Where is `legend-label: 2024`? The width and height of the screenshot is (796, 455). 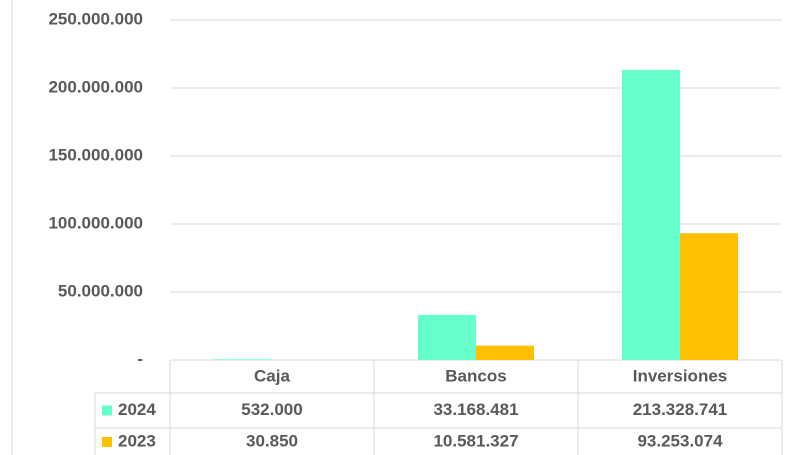 legend-label: 2024 is located at coordinates (137, 409).